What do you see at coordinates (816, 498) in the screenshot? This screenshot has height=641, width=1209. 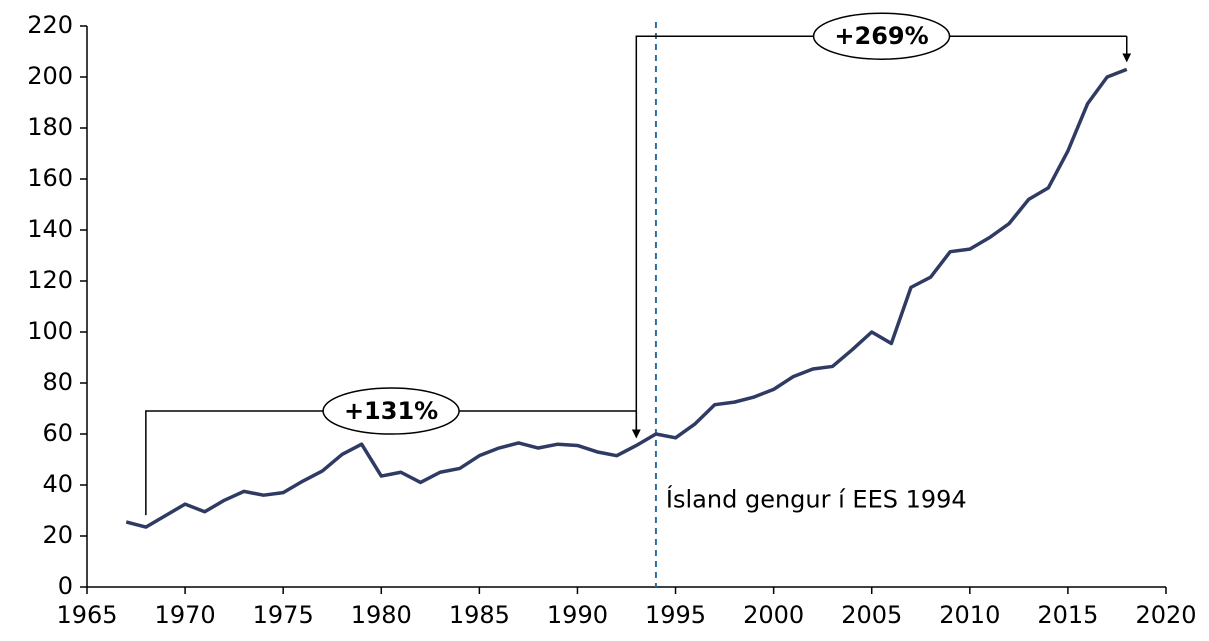 I see `event-label: Ísland gengur í EES 1994` at bounding box center [816, 498].